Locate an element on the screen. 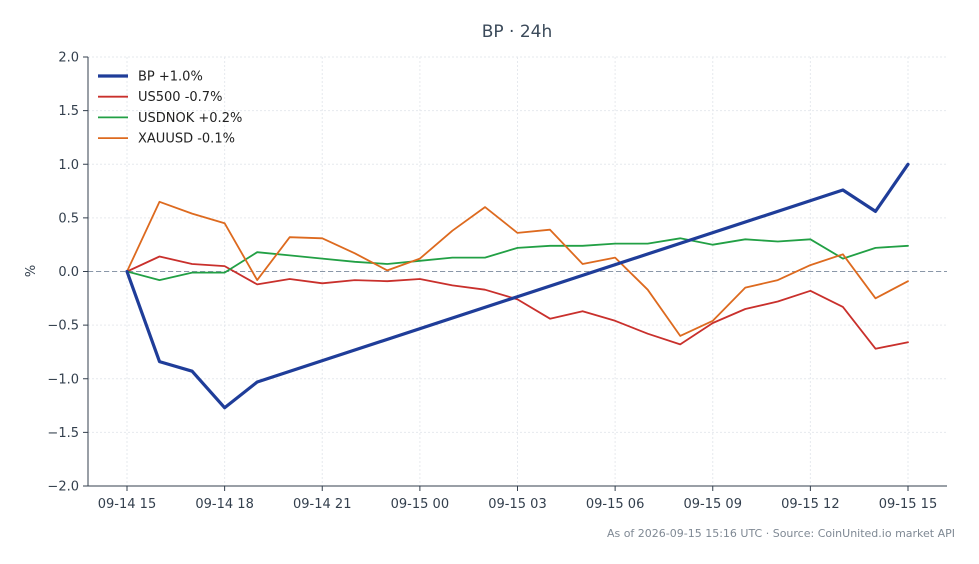  x-tick-label-0: 09-14 15 is located at coordinates (127, 504).